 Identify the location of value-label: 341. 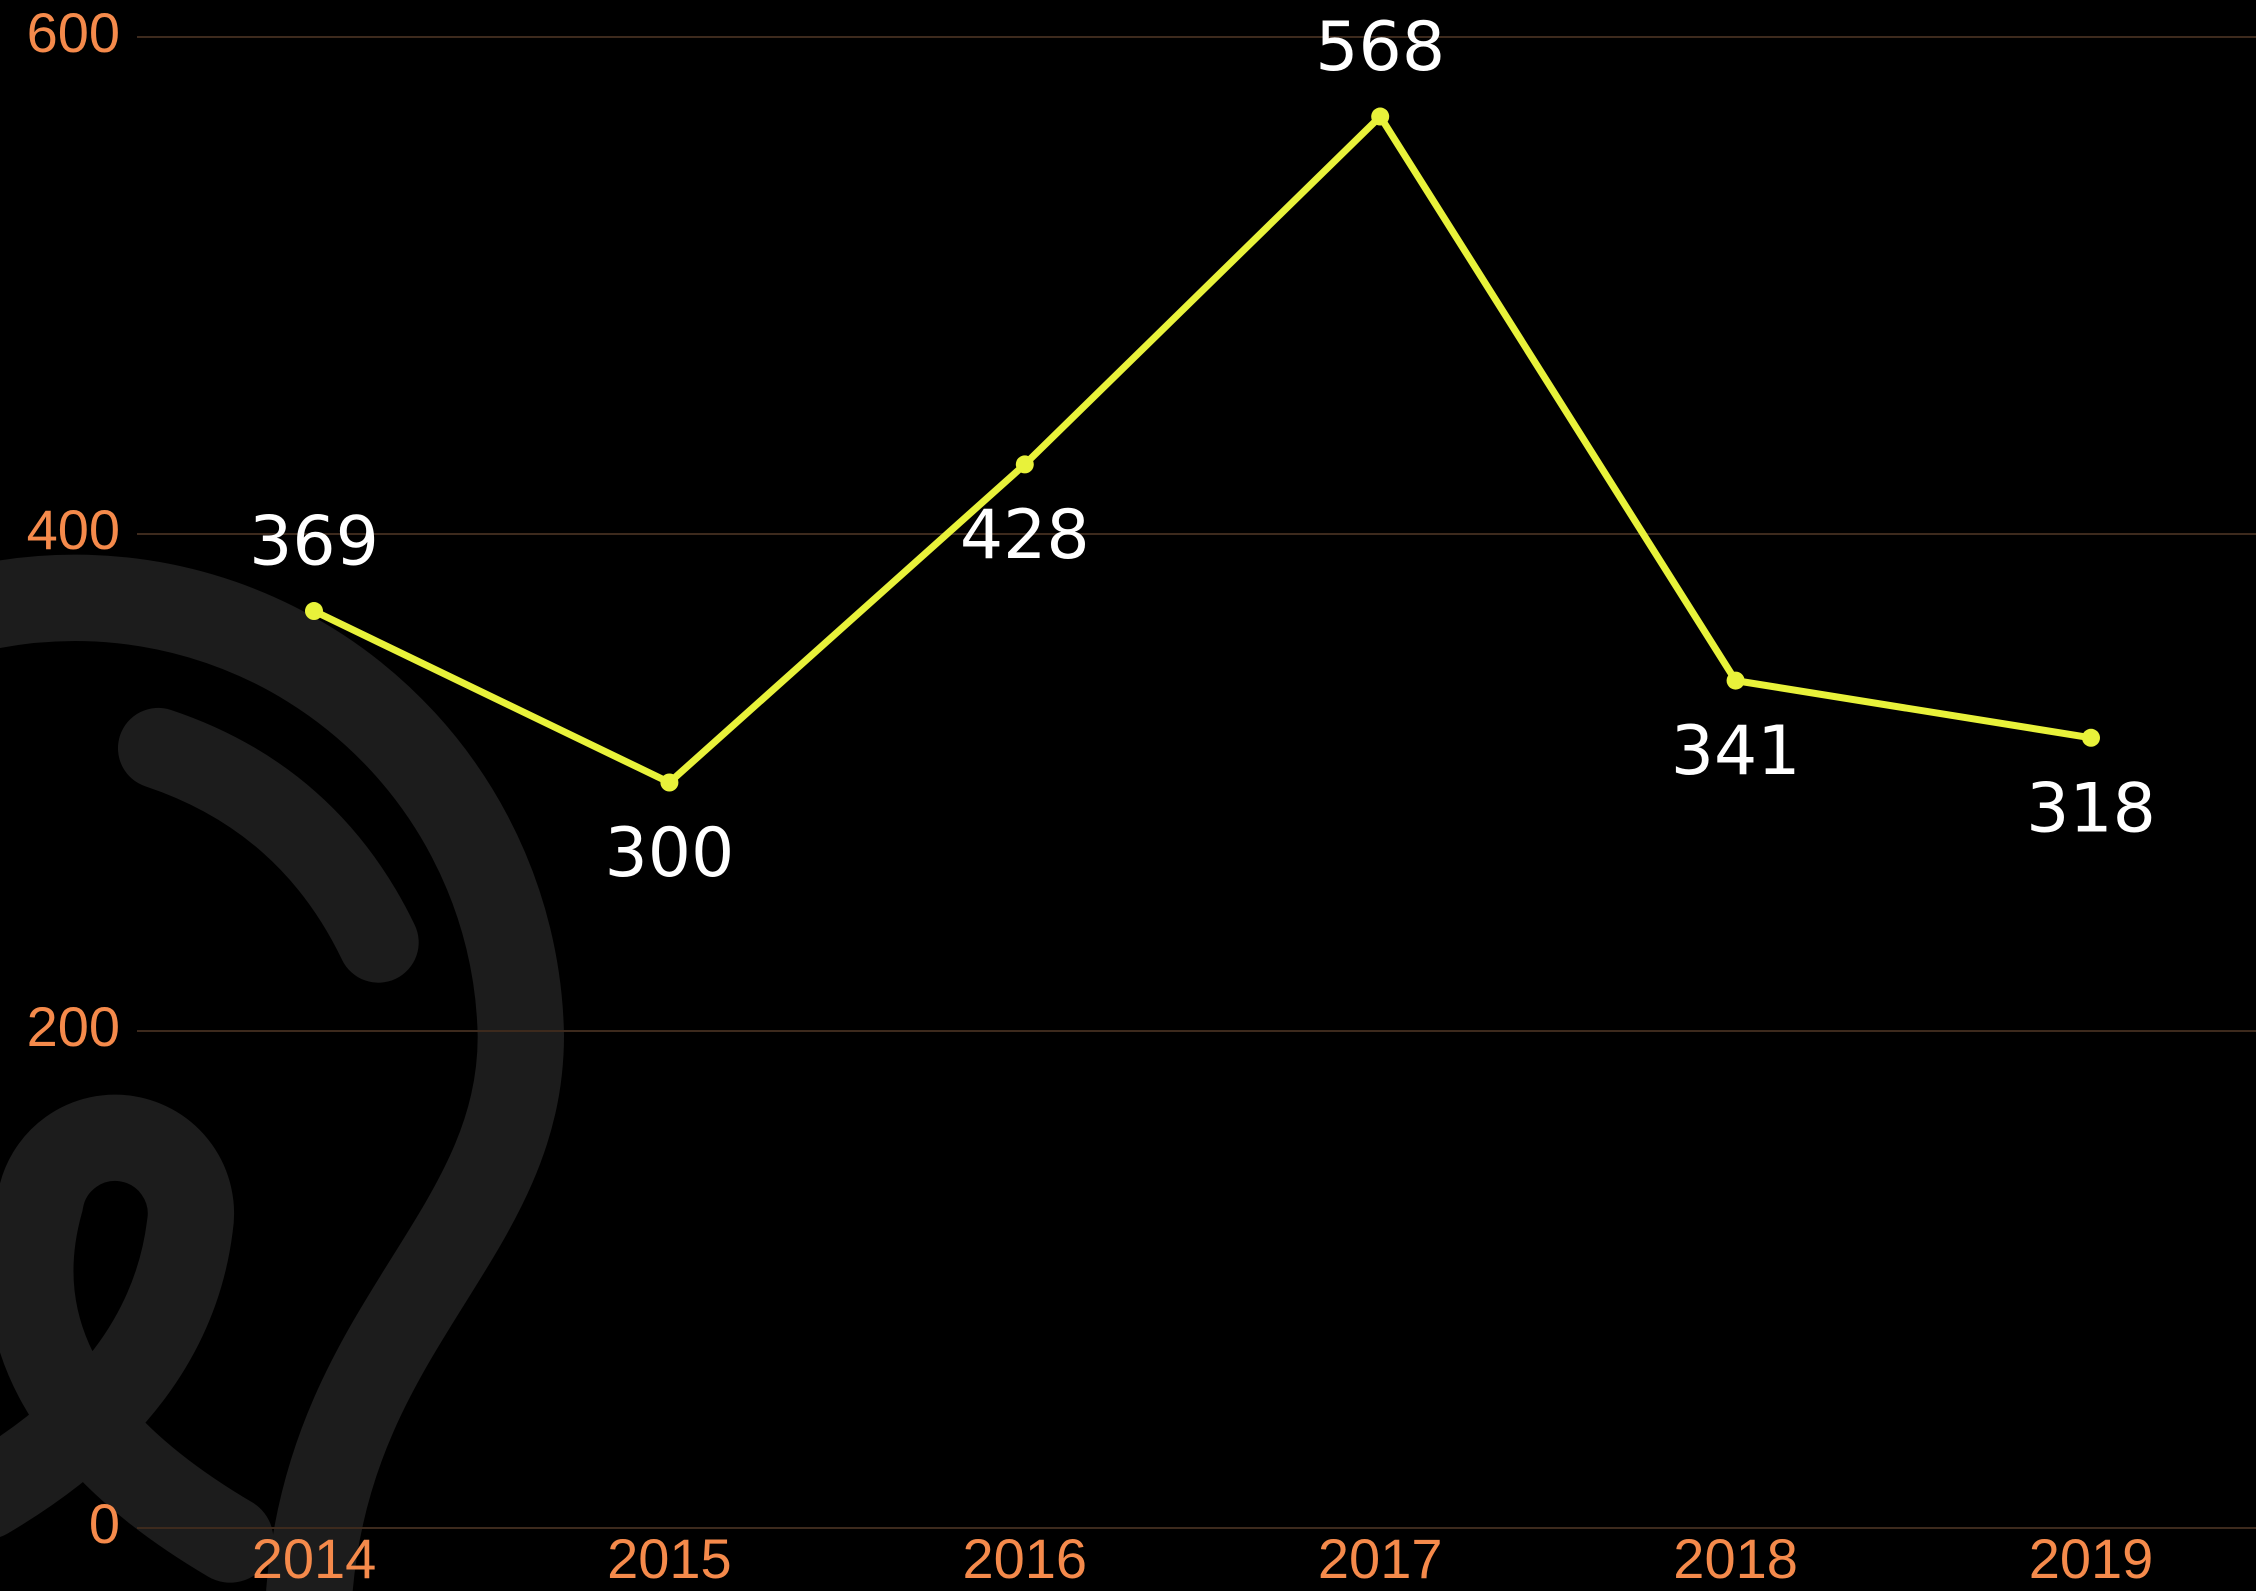
(1736, 751).